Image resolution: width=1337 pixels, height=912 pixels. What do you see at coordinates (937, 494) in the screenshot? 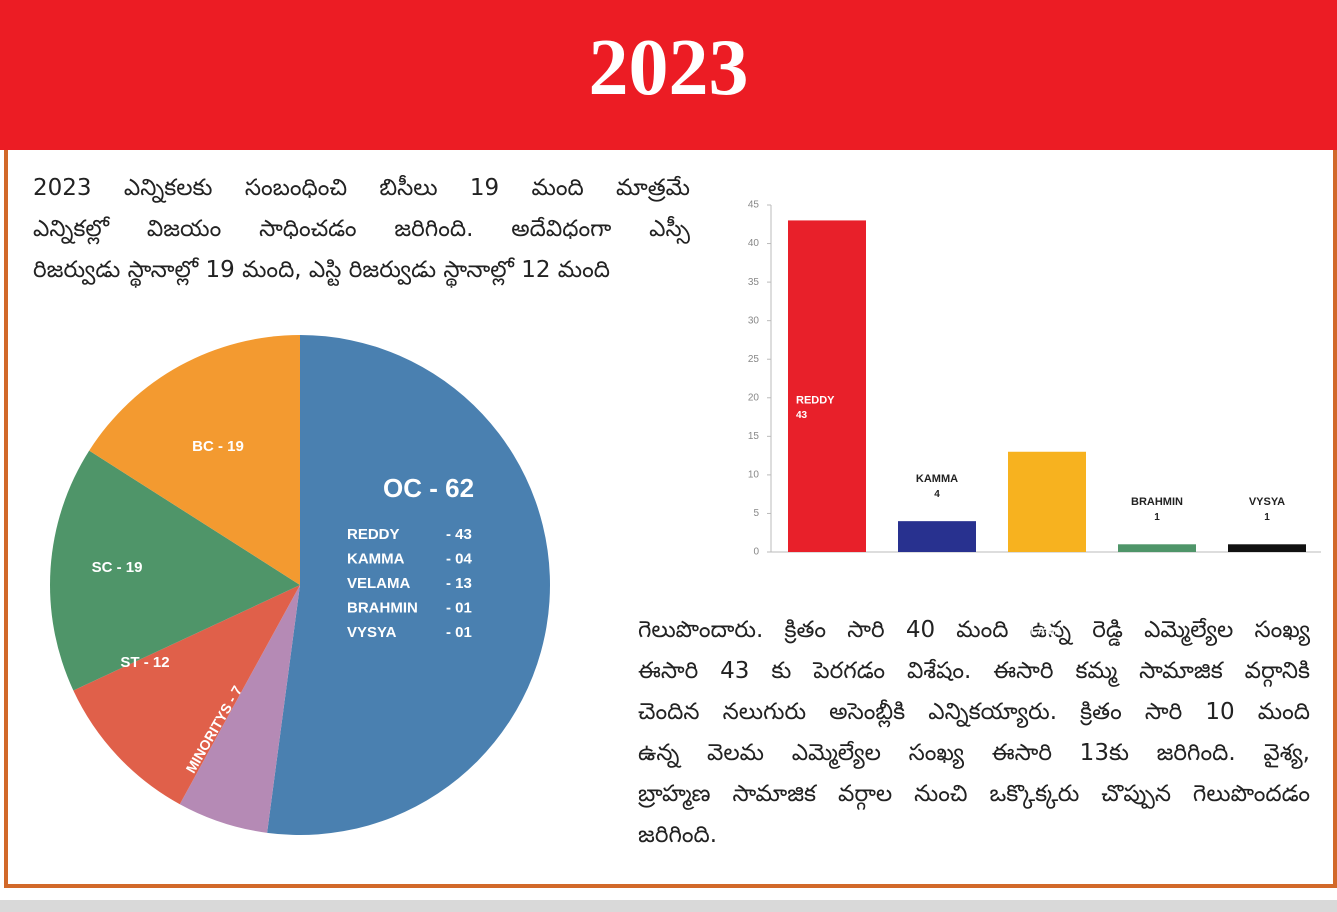
I see `bar-value-label: 4` at bounding box center [937, 494].